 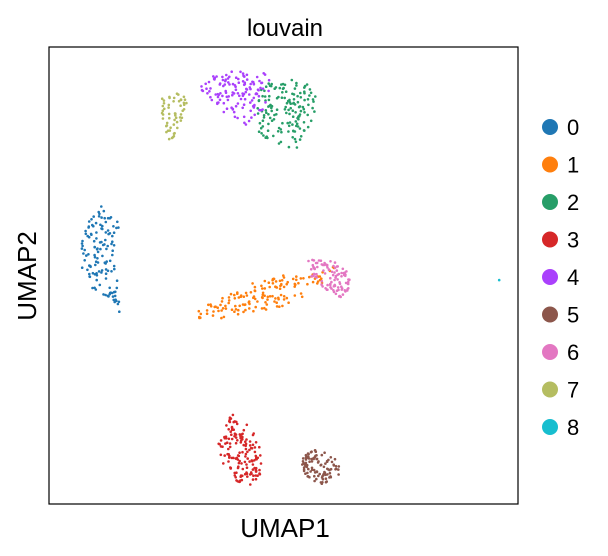 What do you see at coordinates (560, 352) in the screenshot?
I see `legend-item-6: 6` at bounding box center [560, 352].